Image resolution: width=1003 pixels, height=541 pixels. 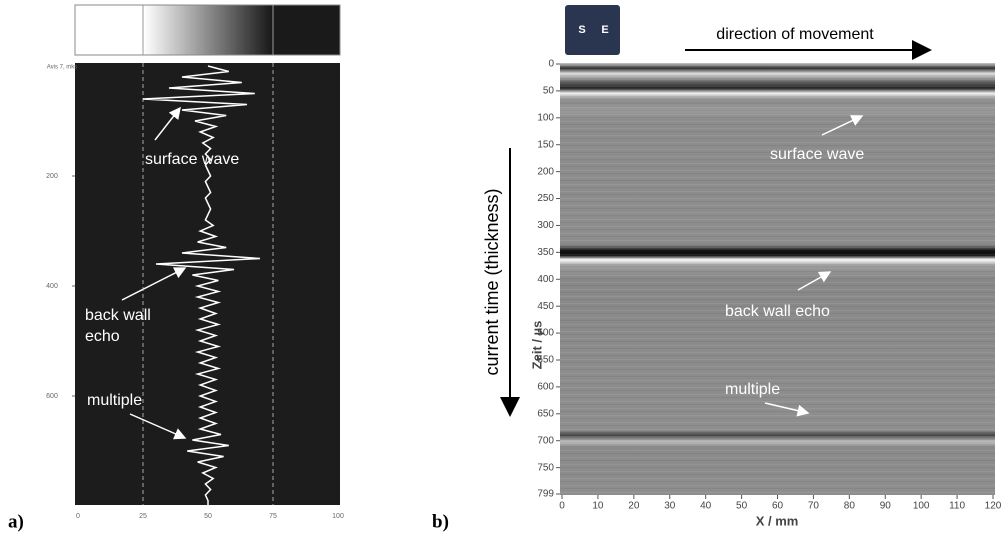 What do you see at coordinates (957, 506) in the screenshot?
I see `x-tick-label: 110` at bounding box center [957, 506].